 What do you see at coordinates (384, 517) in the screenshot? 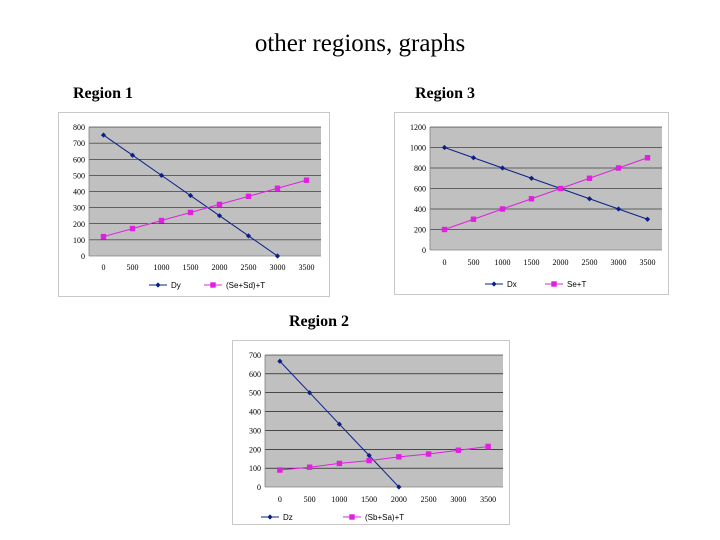
I see `legend-label: (Sb+Sa)+T` at bounding box center [384, 517].